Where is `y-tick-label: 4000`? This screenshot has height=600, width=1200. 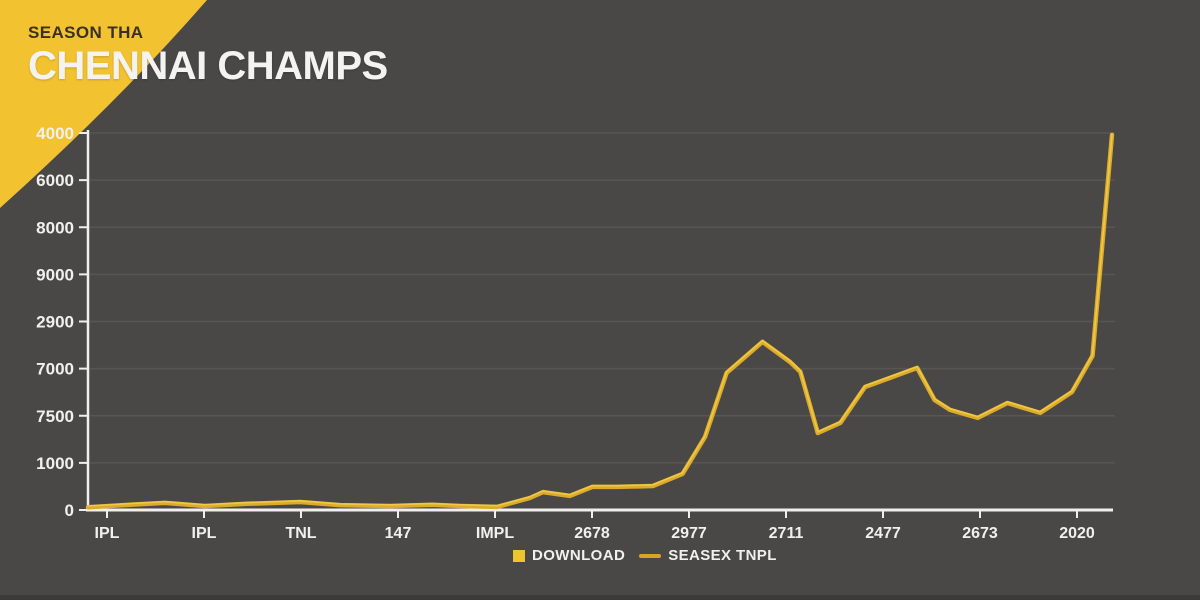 y-tick-label: 4000 is located at coordinates (55, 133).